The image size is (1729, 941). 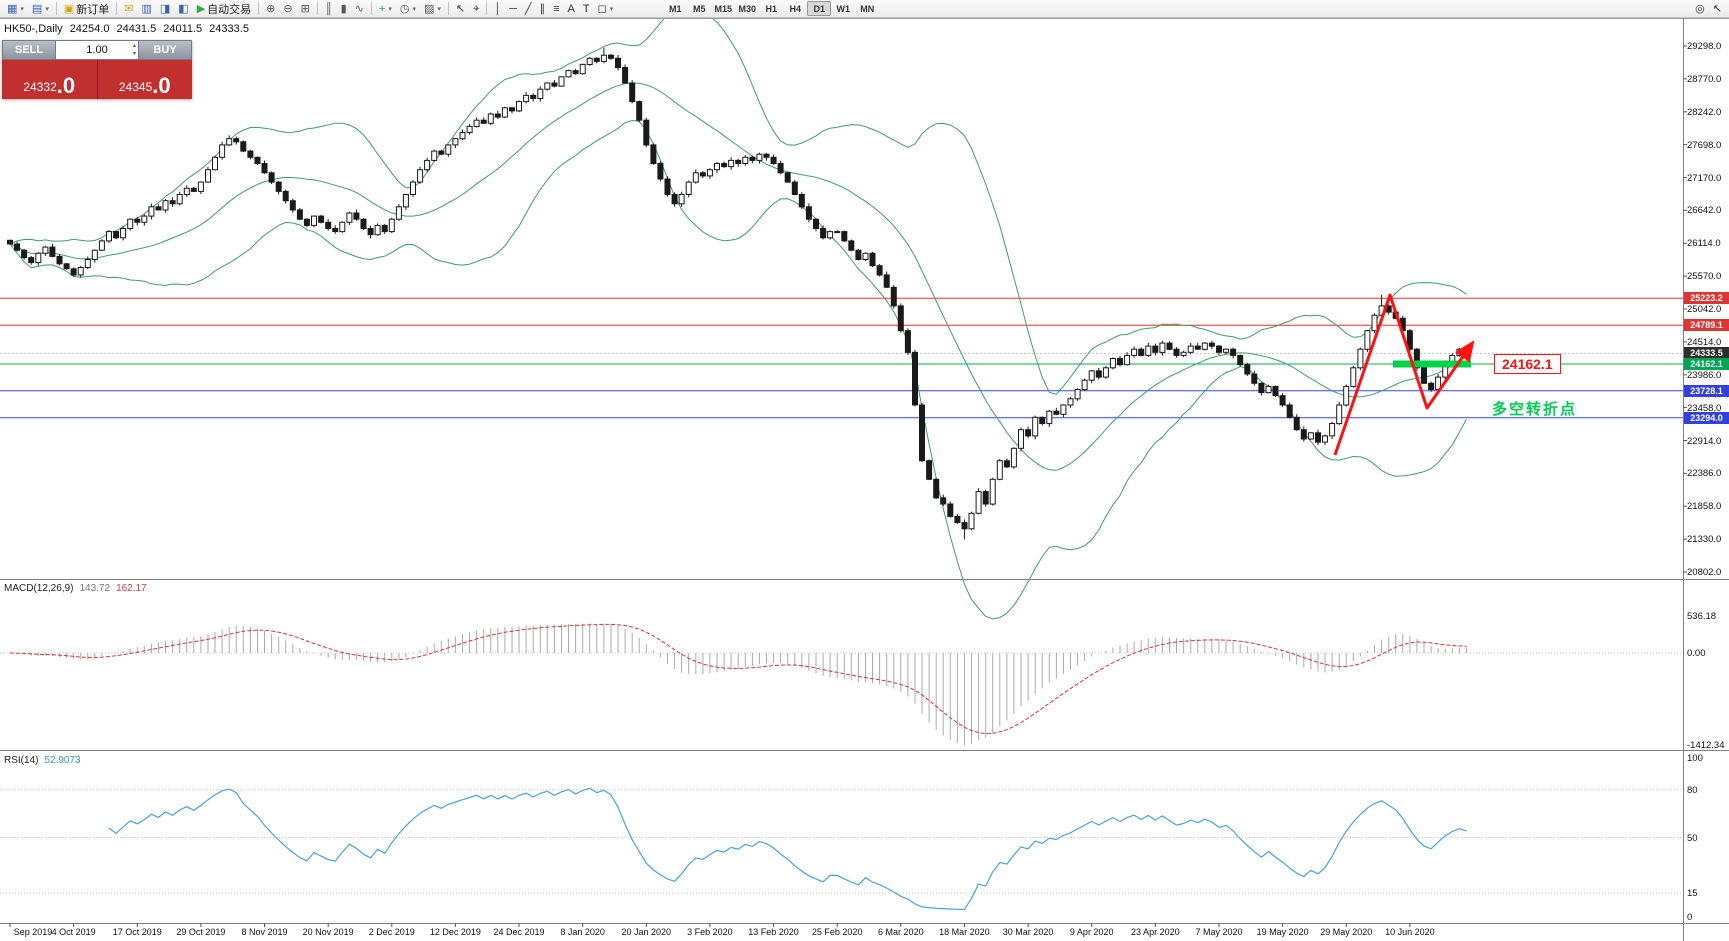 I want to click on volume-up-icon: ▴, so click(x=134, y=46).